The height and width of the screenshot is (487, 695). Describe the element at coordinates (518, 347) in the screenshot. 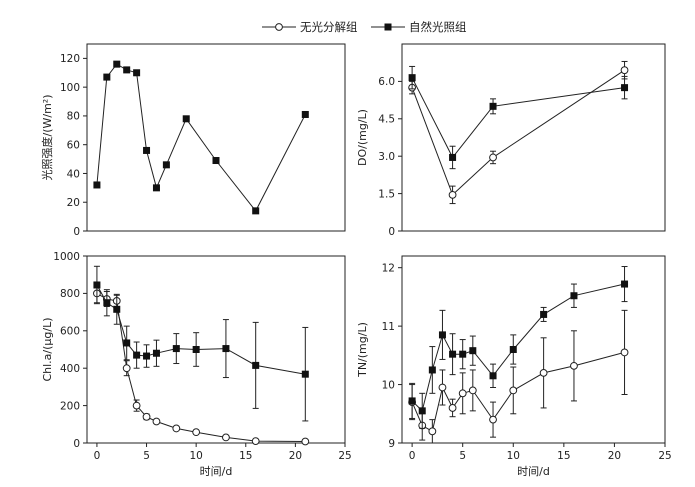

I see `tn-light-line` at that location.